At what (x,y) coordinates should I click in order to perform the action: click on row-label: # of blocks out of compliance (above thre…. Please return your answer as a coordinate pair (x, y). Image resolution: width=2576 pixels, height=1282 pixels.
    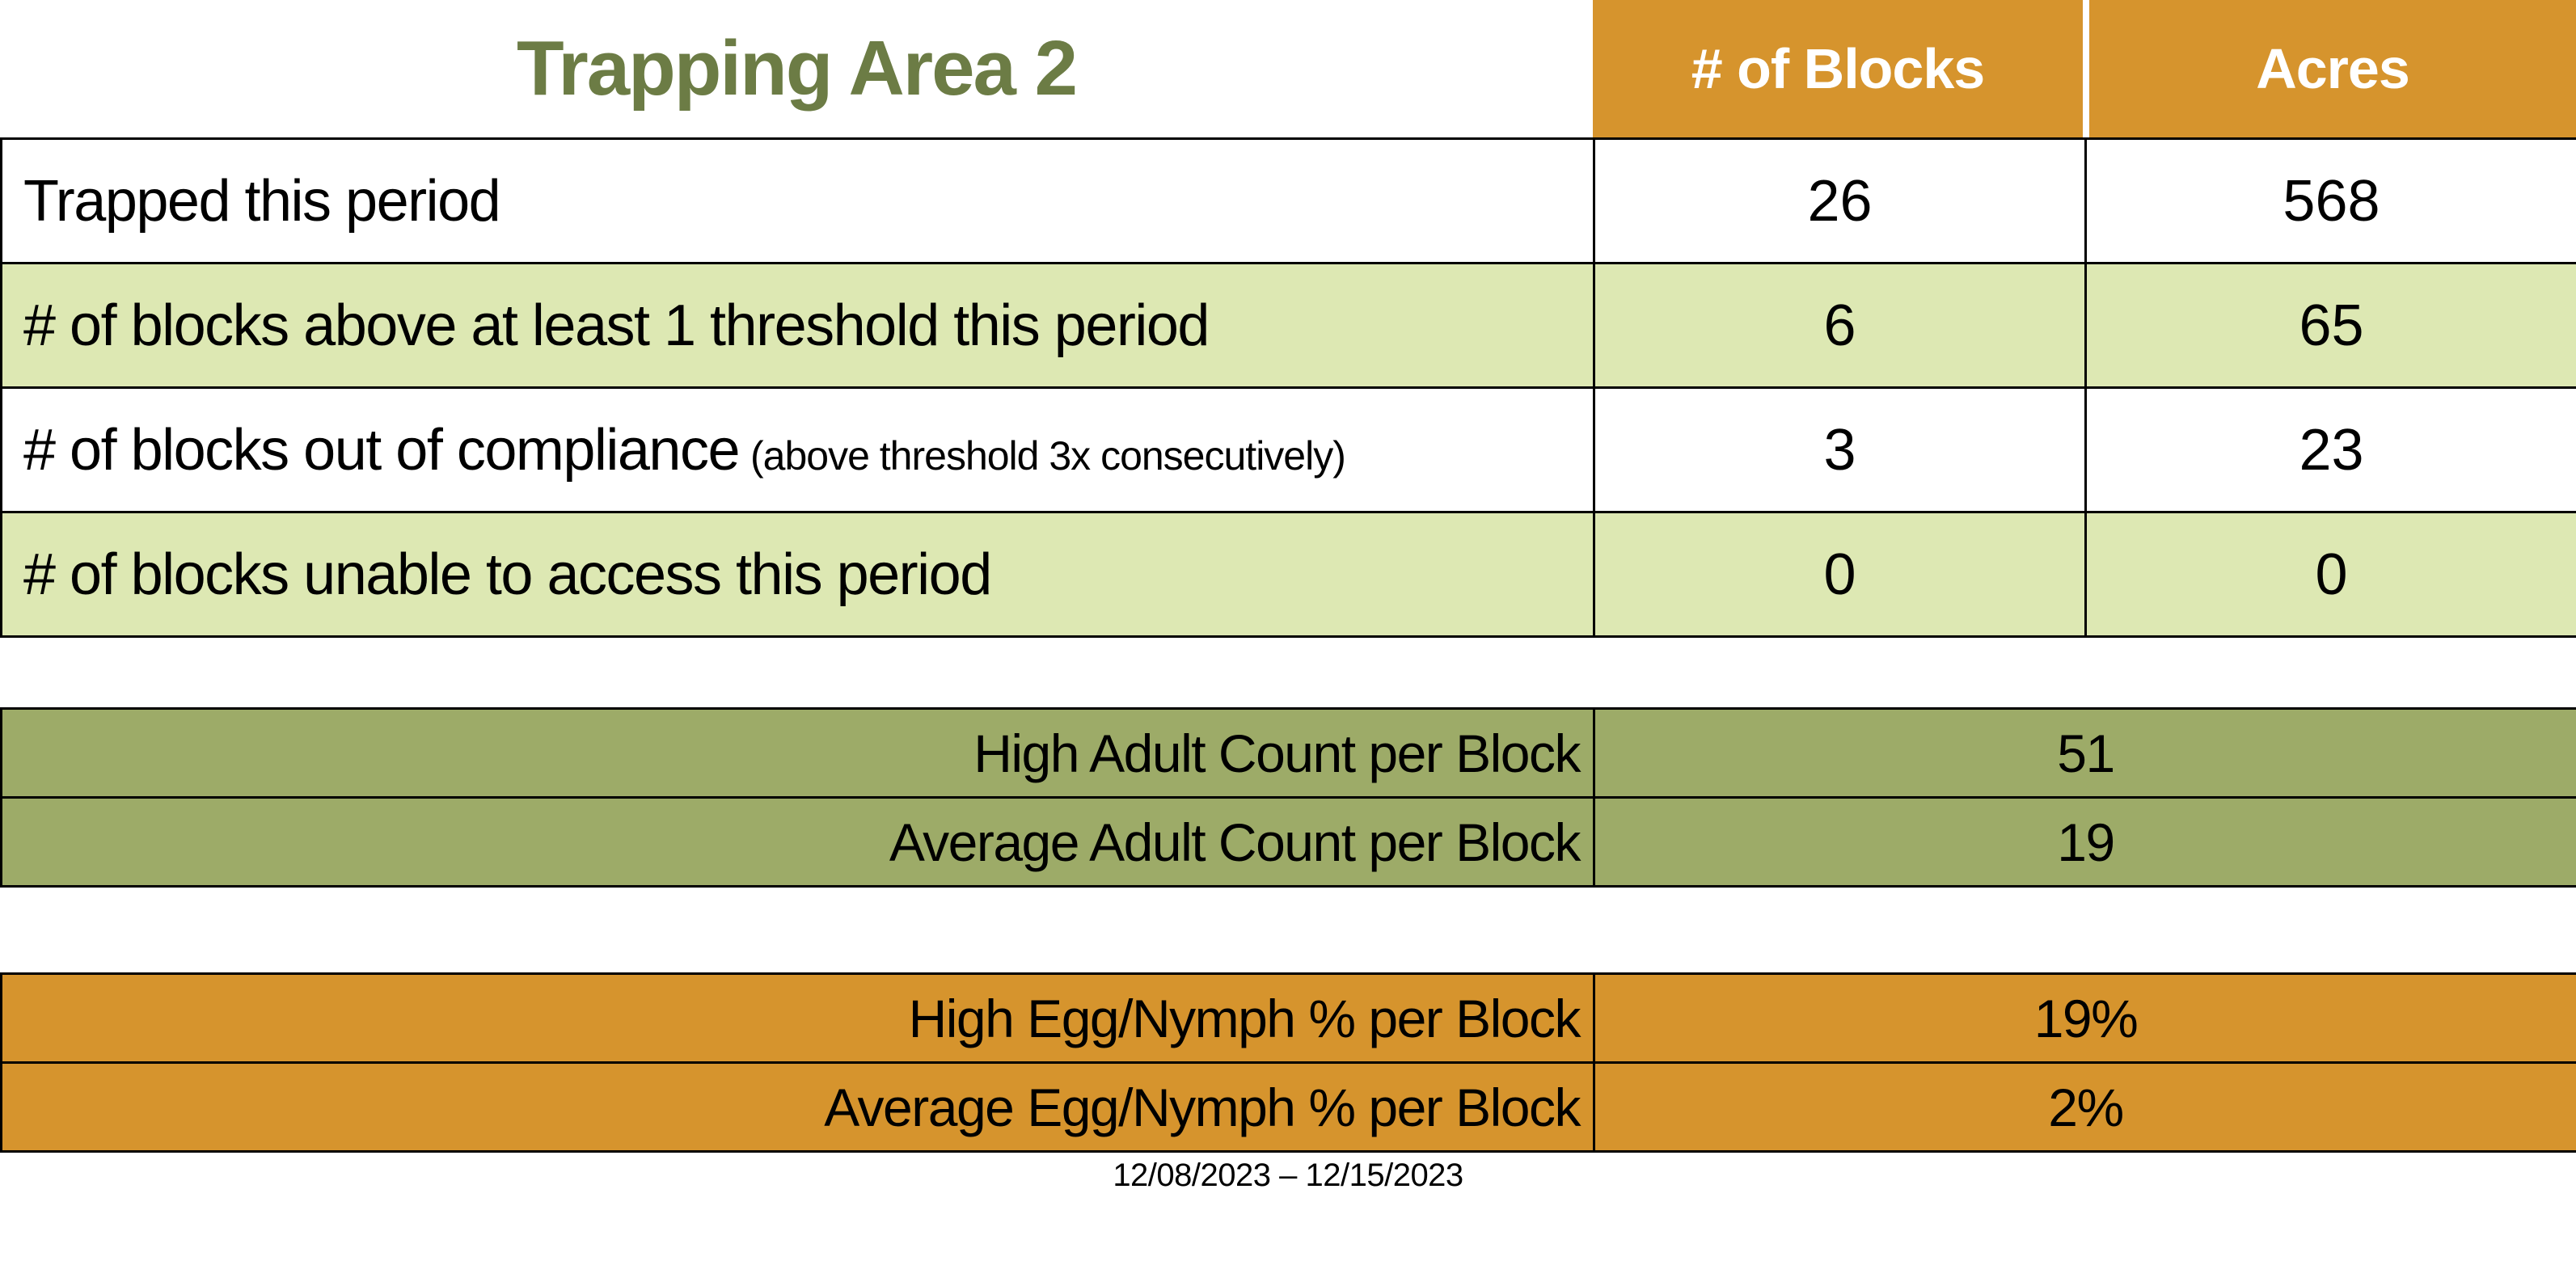
    Looking at the image, I should click on (797, 450).